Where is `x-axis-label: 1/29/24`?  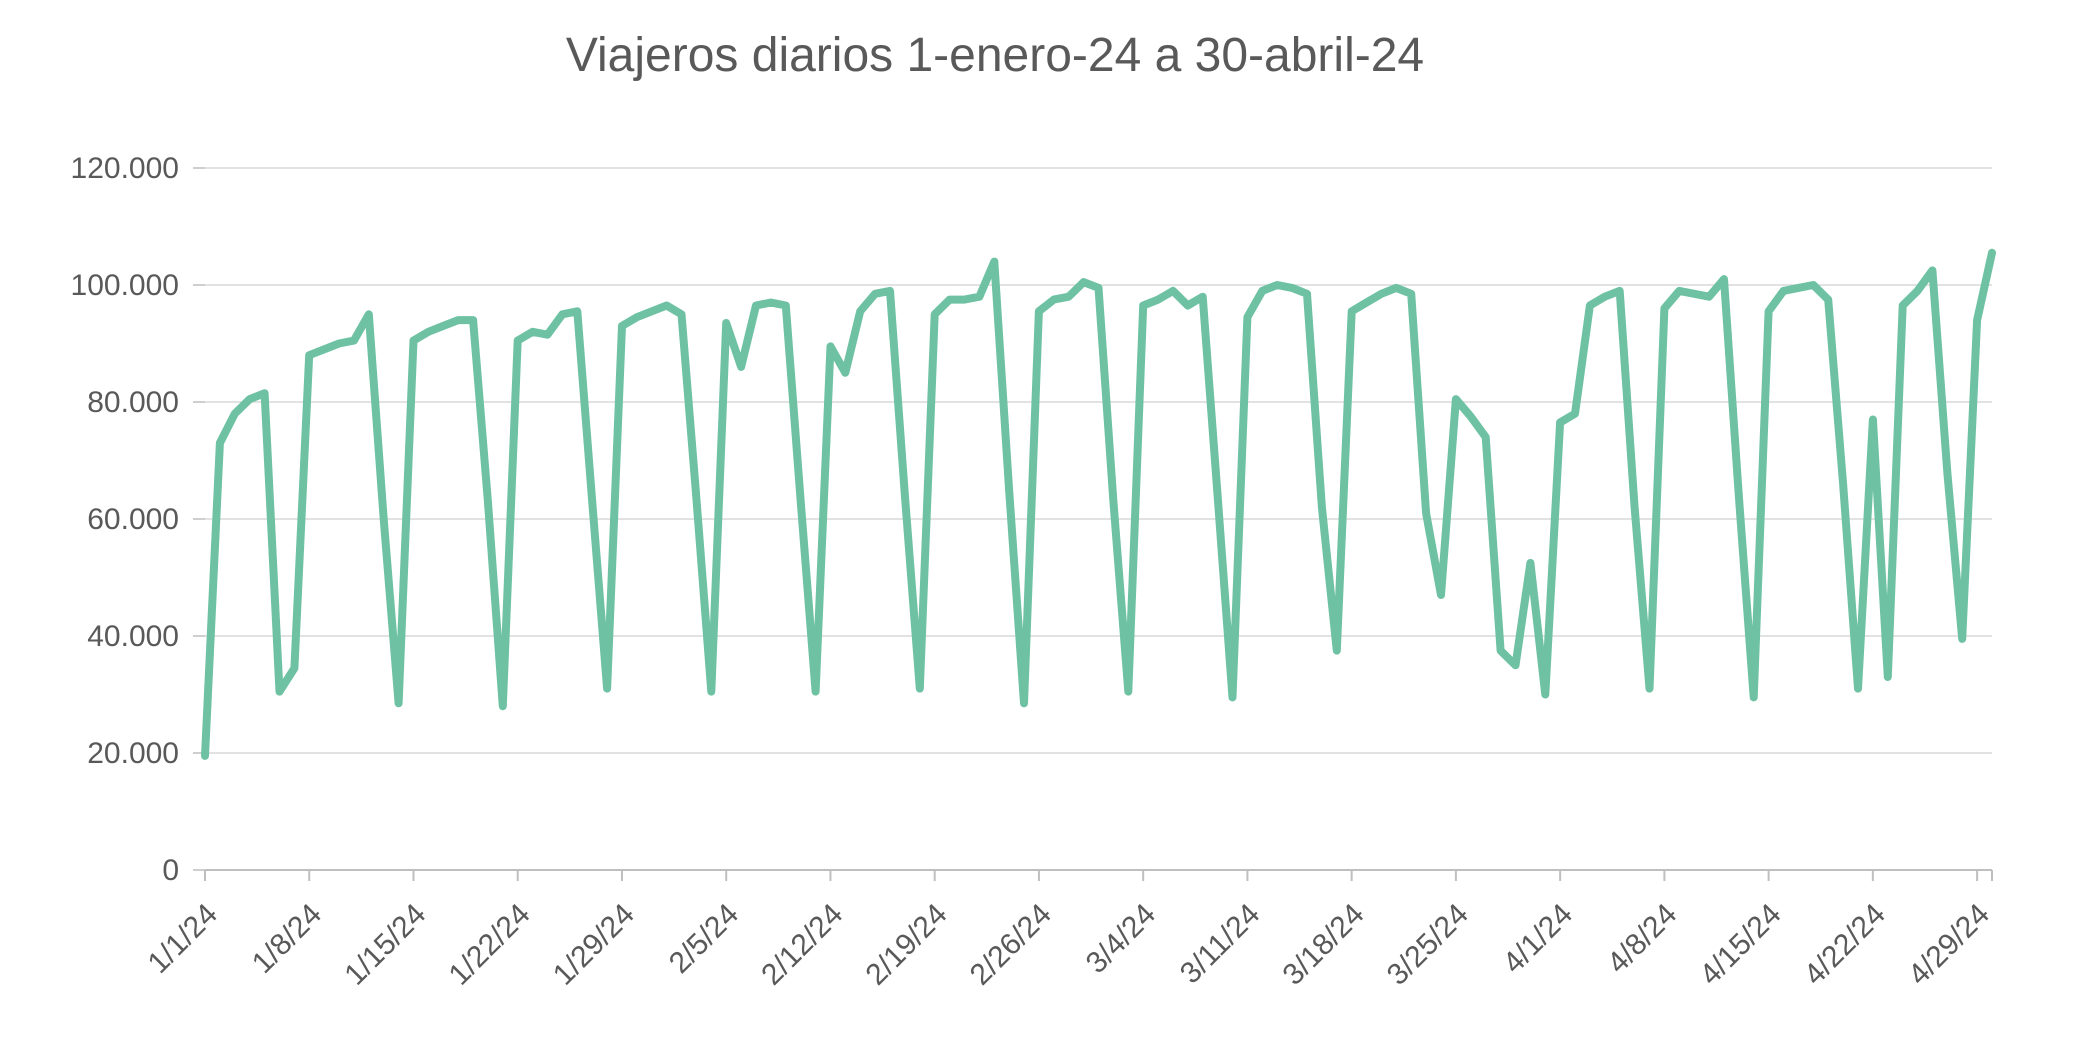
x-axis-label: 1/29/24 is located at coordinates (594, 945).